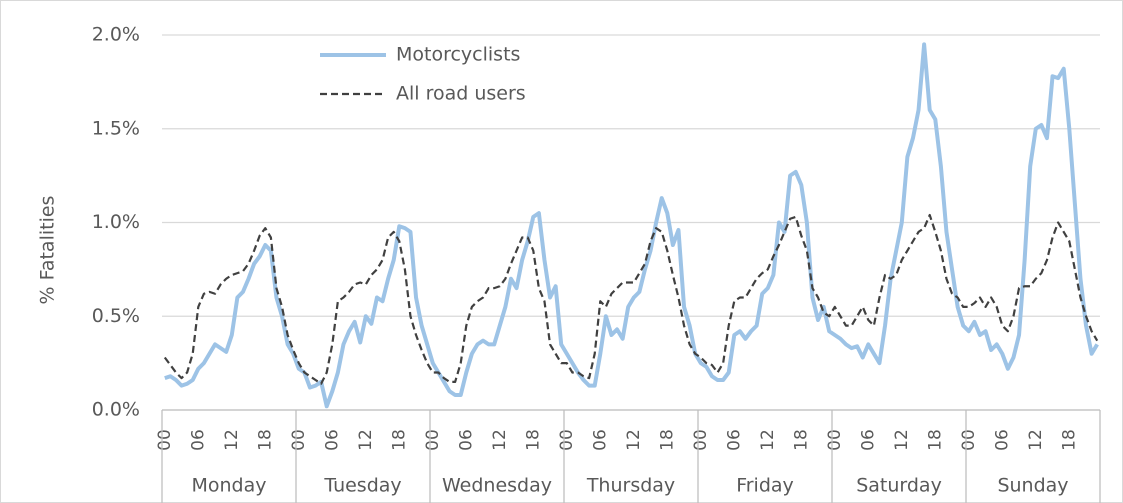 Image resolution: width=1123 pixels, height=503 pixels. Describe the element at coordinates (228, 486) in the screenshot. I see `group-label: Monday` at that location.